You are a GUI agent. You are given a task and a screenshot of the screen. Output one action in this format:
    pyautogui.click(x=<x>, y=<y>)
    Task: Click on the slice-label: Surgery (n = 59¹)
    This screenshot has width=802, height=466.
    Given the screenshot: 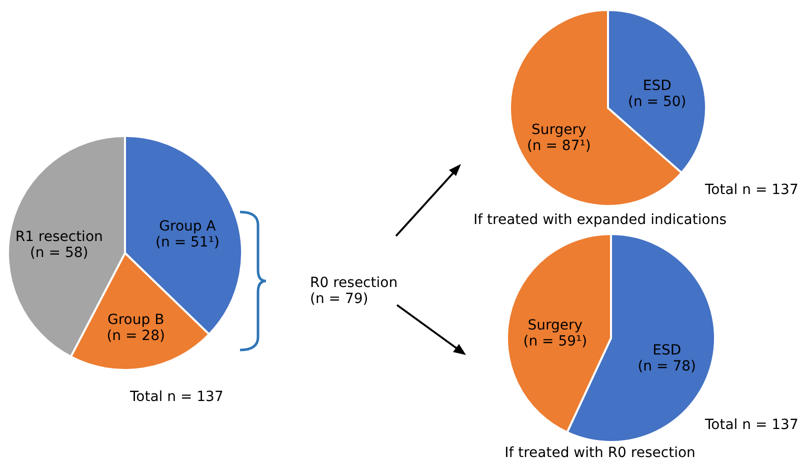 What is the action you would take?
    pyautogui.click(x=555, y=334)
    